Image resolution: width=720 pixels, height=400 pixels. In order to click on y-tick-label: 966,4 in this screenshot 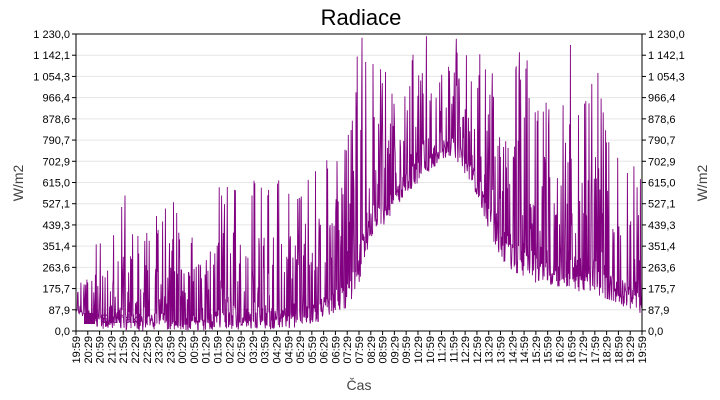, I will do `click(56, 99)`.